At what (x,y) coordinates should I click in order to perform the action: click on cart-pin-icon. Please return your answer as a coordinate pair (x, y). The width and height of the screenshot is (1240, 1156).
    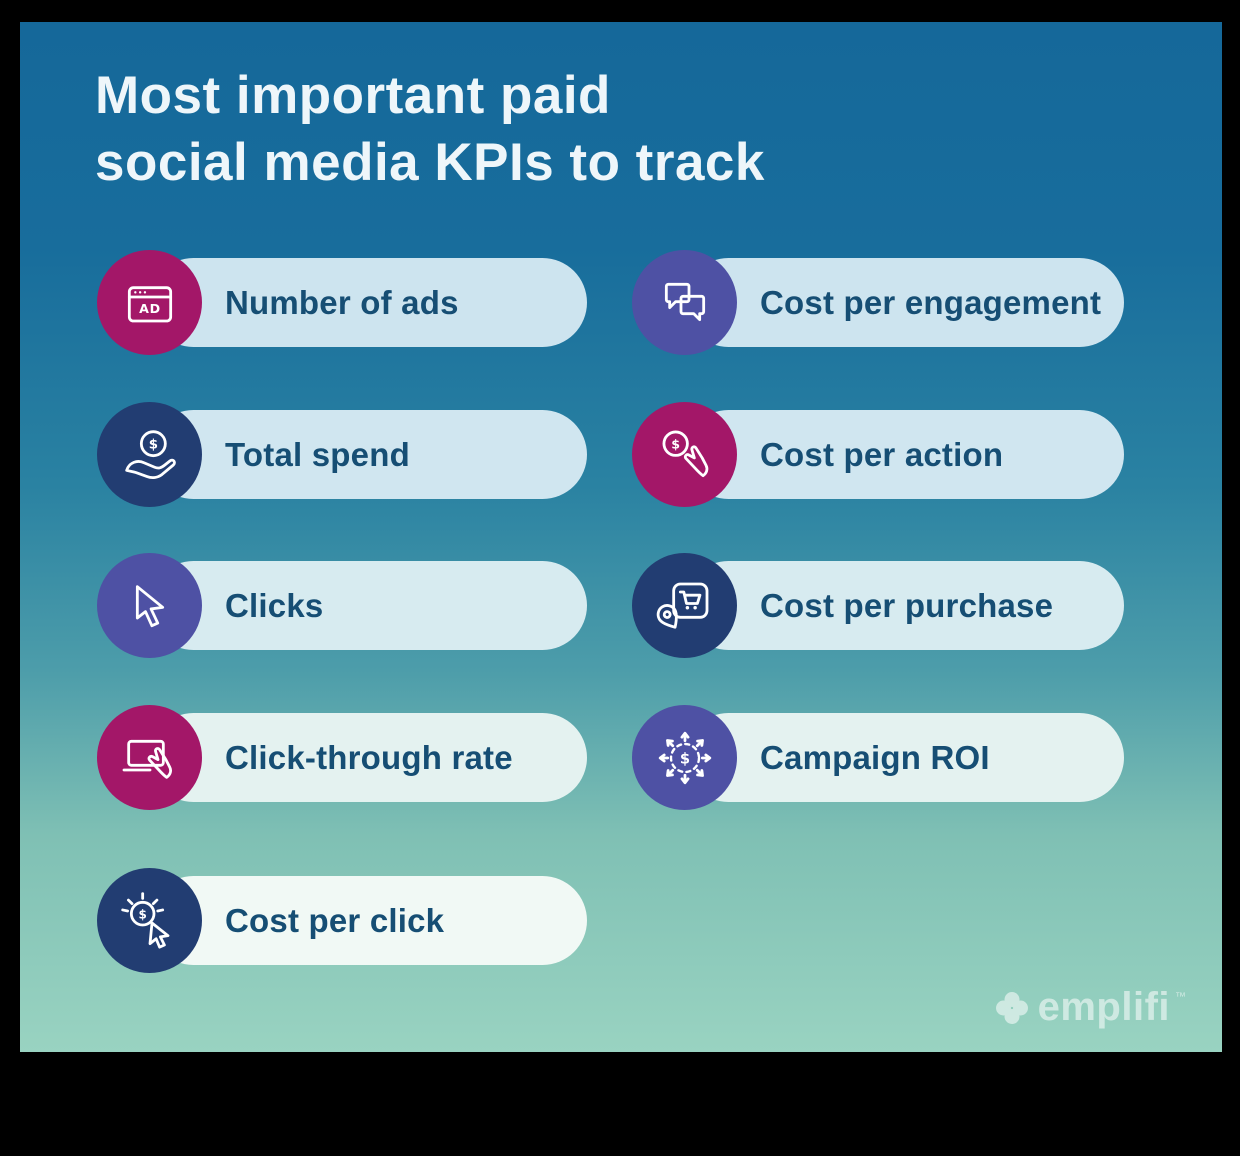
    Looking at the image, I should click on (682, 605).